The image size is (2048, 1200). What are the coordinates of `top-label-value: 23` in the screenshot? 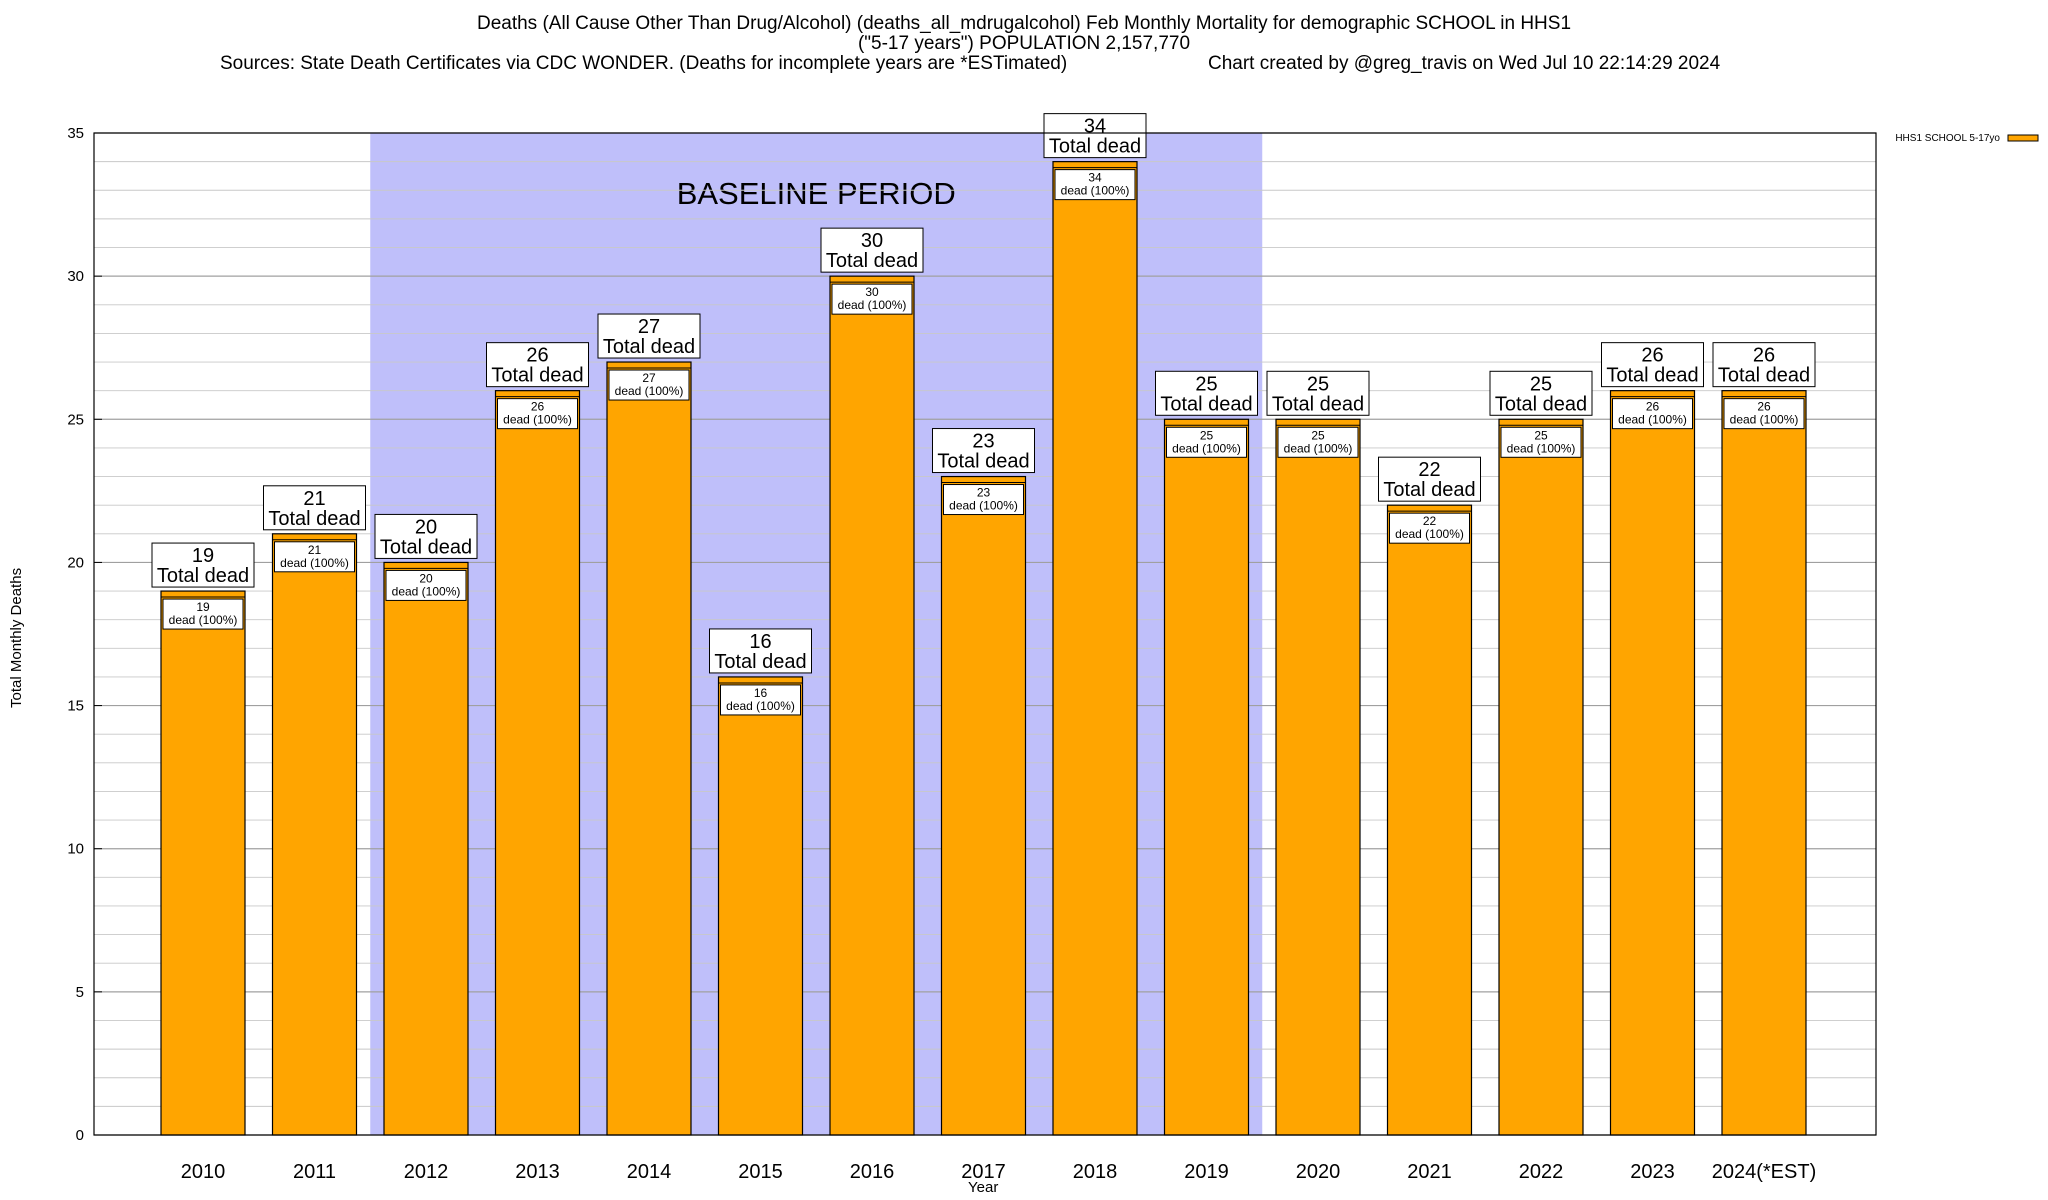 It's located at (983, 442).